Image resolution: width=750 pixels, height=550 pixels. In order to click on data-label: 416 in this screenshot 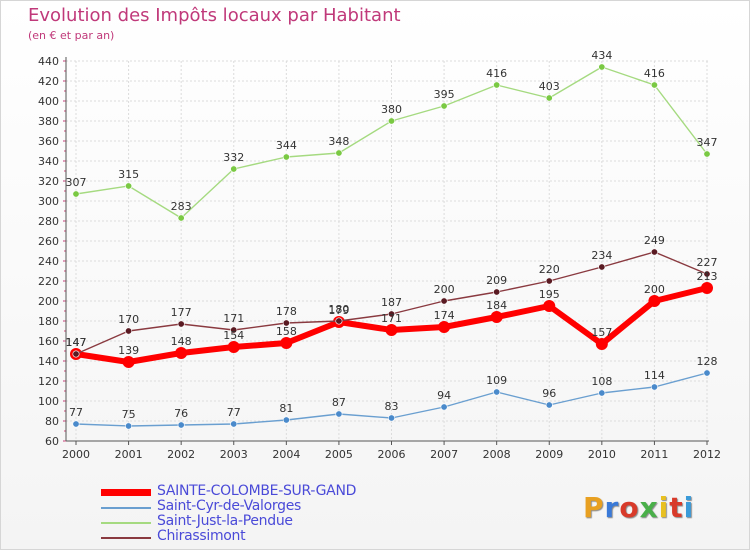, I will do `click(654, 73)`.